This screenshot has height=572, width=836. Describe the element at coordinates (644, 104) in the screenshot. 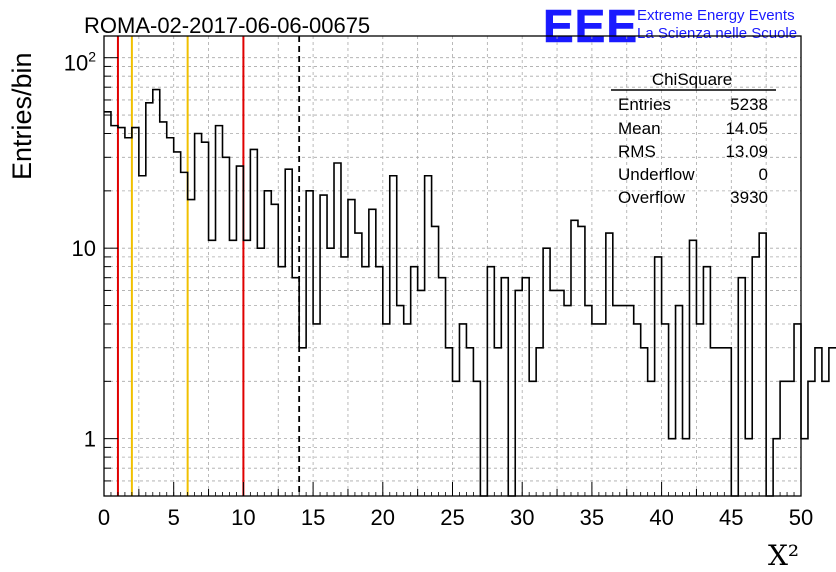

I see `stats-label-entries: Entries` at that location.